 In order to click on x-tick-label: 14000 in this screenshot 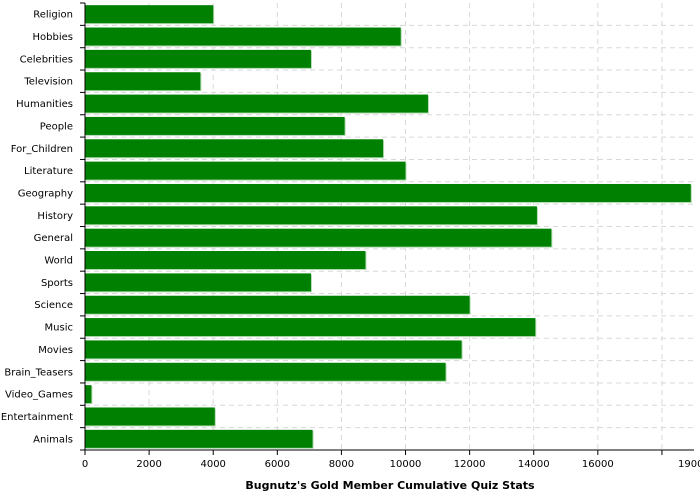, I will do `click(534, 464)`.